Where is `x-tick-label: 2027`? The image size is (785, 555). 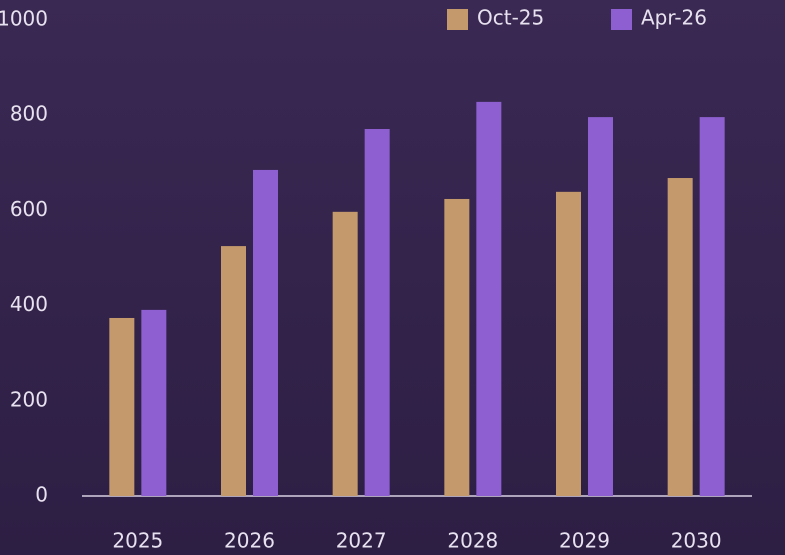 x-tick-label: 2027 is located at coordinates (361, 541).